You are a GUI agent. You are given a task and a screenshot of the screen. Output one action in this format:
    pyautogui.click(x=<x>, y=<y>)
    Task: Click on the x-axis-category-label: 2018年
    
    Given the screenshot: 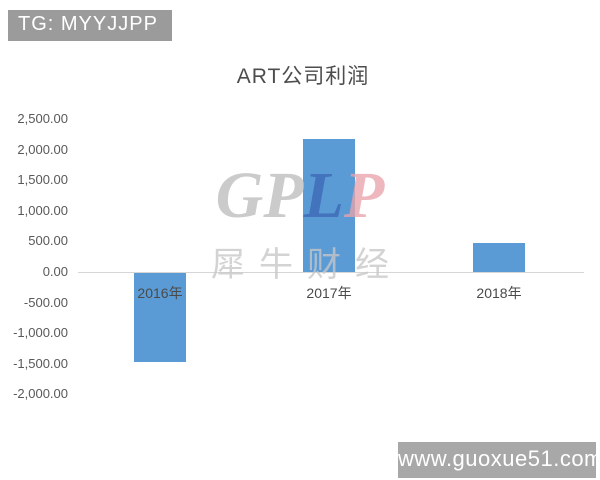 What is the action you would take?
    pyautogui.click(x=499, y=293)
    